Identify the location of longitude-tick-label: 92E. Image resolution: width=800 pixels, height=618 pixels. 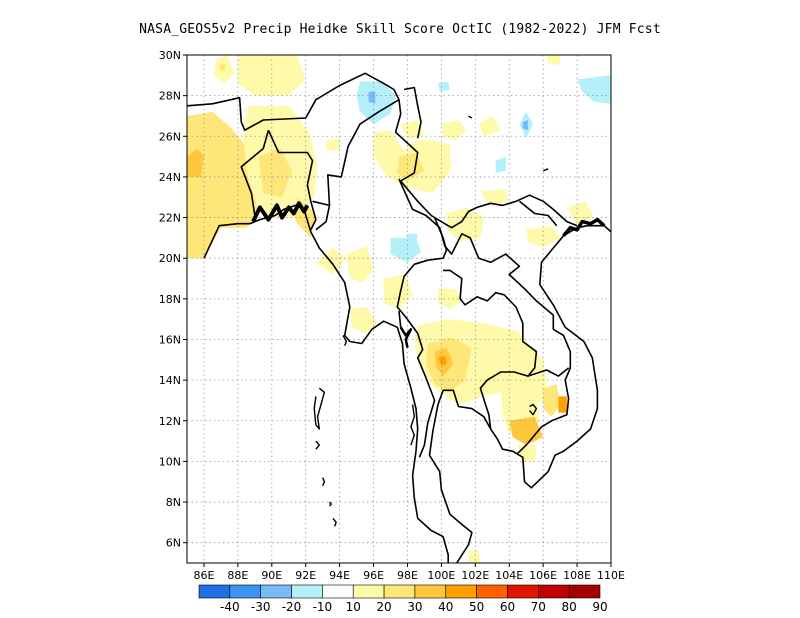
(305, 575).